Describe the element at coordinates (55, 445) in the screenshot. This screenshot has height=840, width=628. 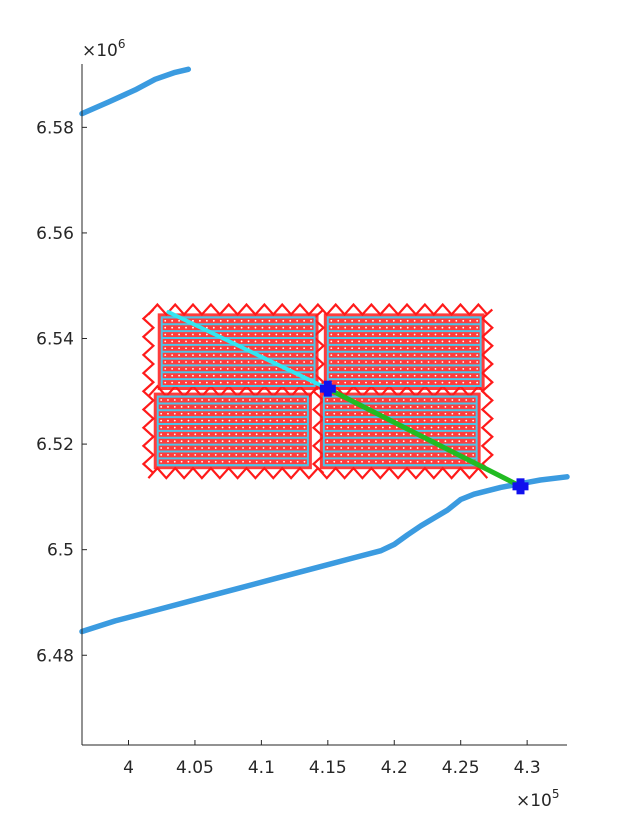
I see `y-tick-label: 6.52` at that location.